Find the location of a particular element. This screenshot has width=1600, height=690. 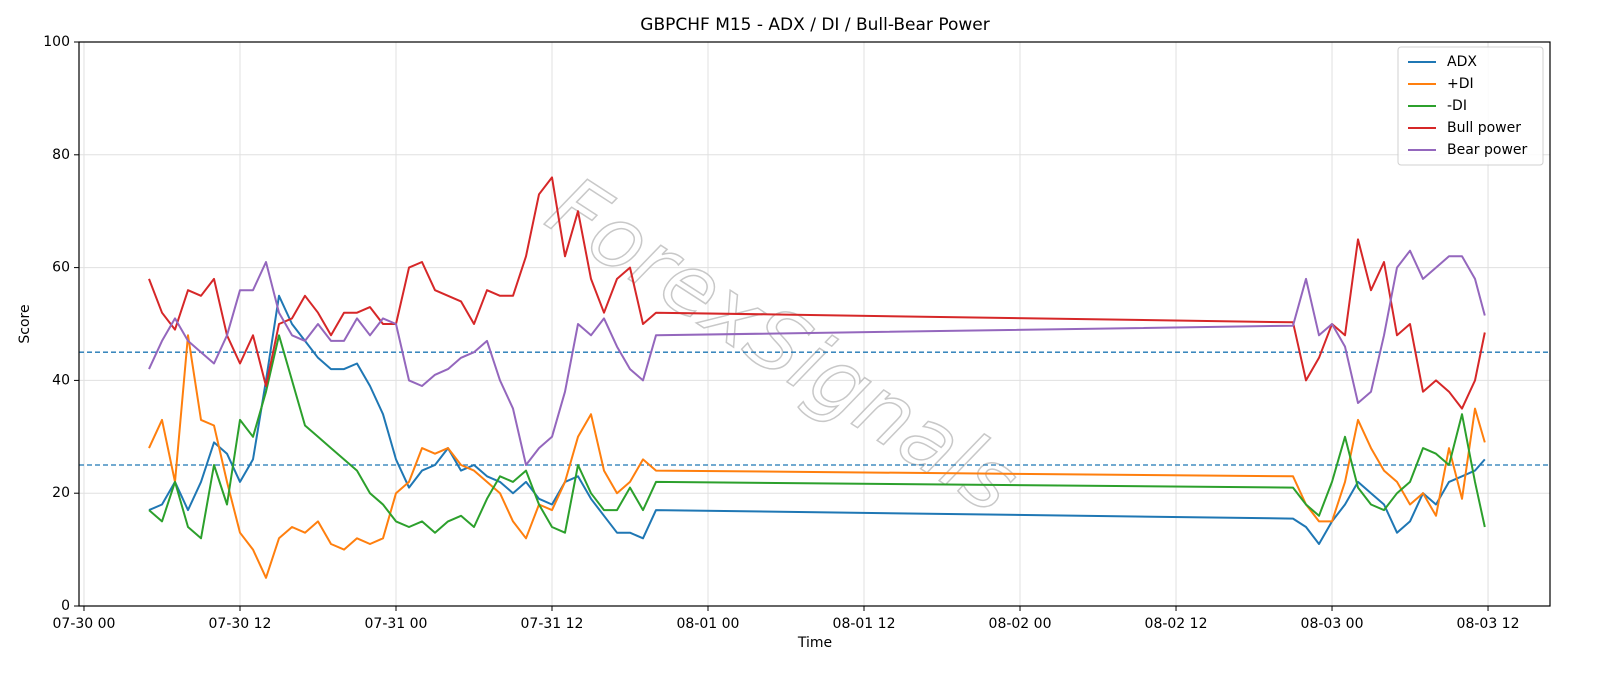

x-tick-label: 08-02 00 is located at coordinates (1020, 624).